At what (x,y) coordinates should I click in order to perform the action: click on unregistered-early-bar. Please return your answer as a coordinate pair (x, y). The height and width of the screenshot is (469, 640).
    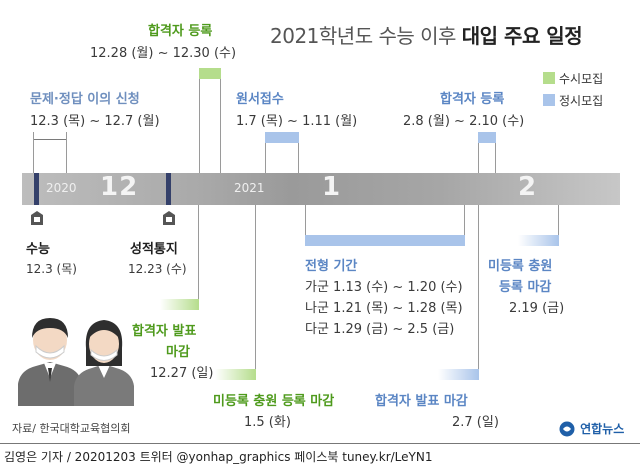
    Looking at the image, I should click on (235, 374).